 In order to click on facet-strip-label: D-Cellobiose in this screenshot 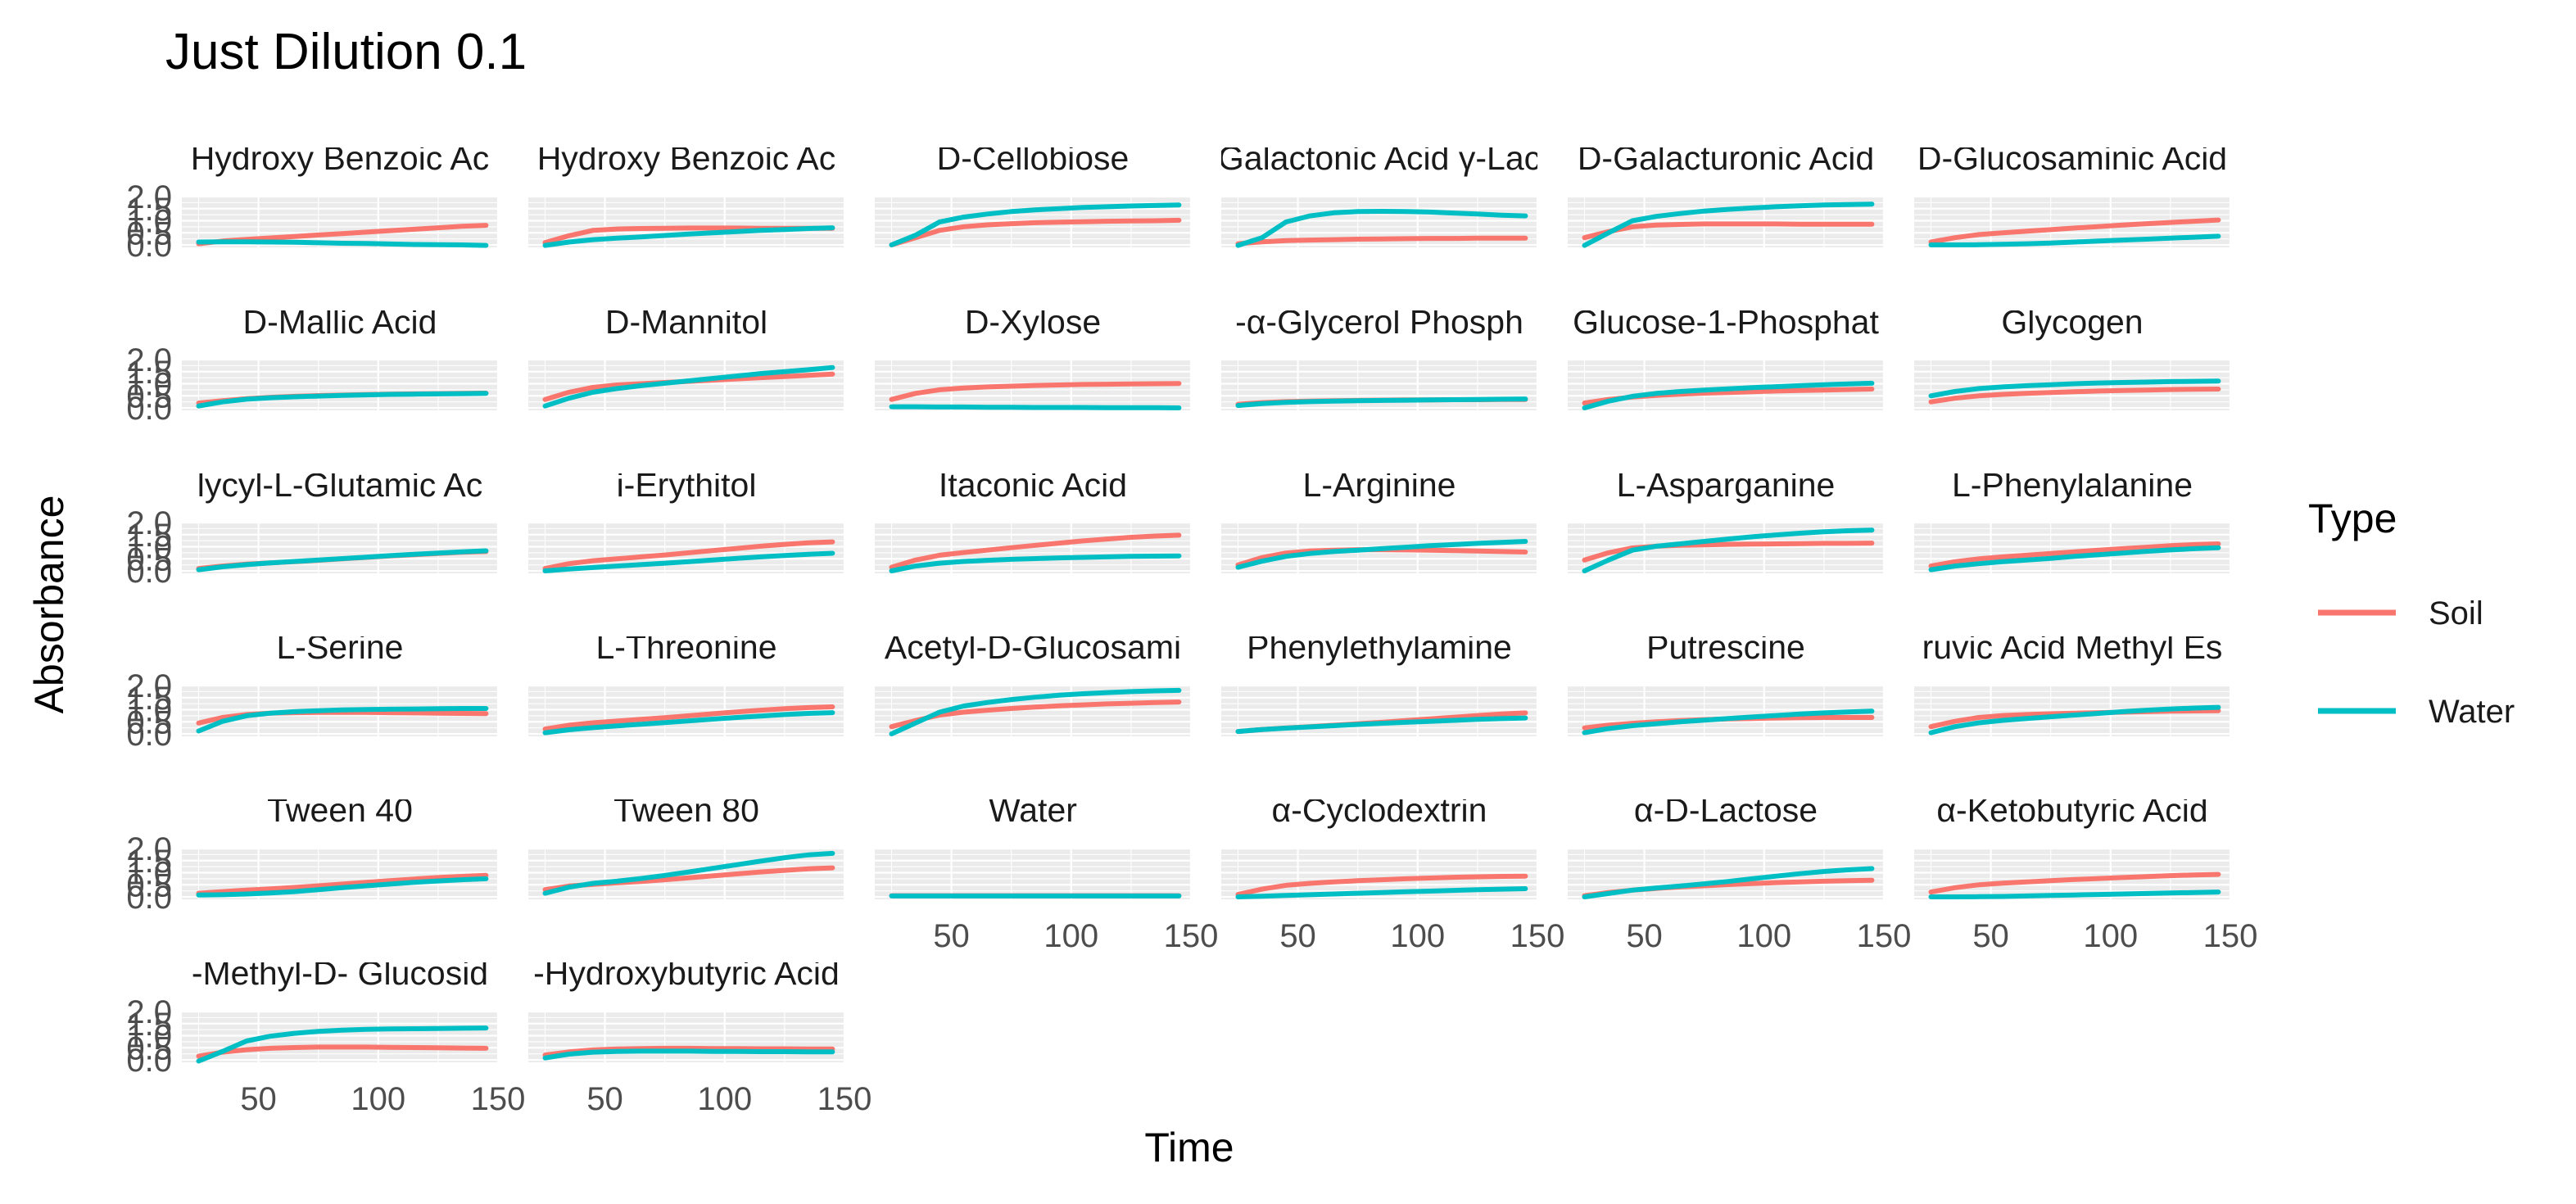, I will do `click(1033, 158)`.